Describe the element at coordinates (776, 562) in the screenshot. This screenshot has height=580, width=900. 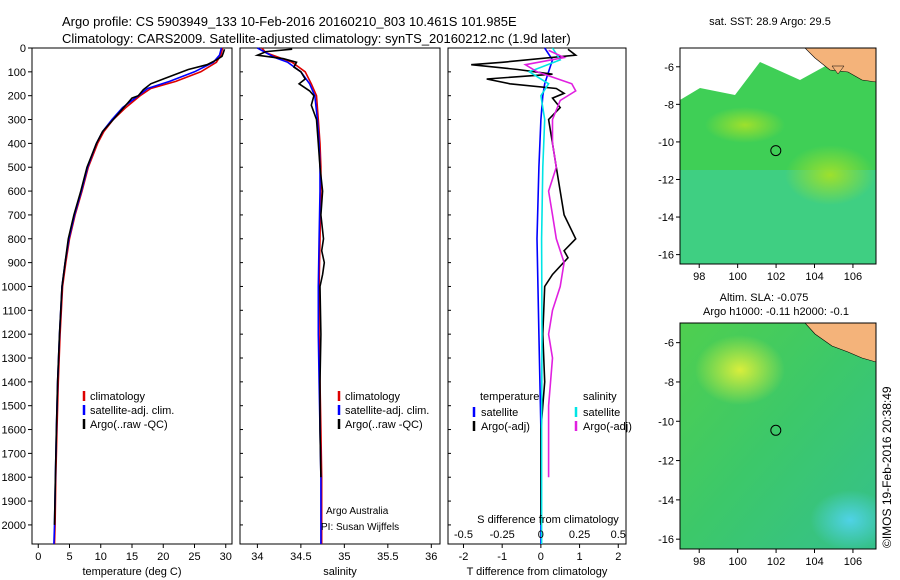
I see `map-x-tick-label: 102` at that location.